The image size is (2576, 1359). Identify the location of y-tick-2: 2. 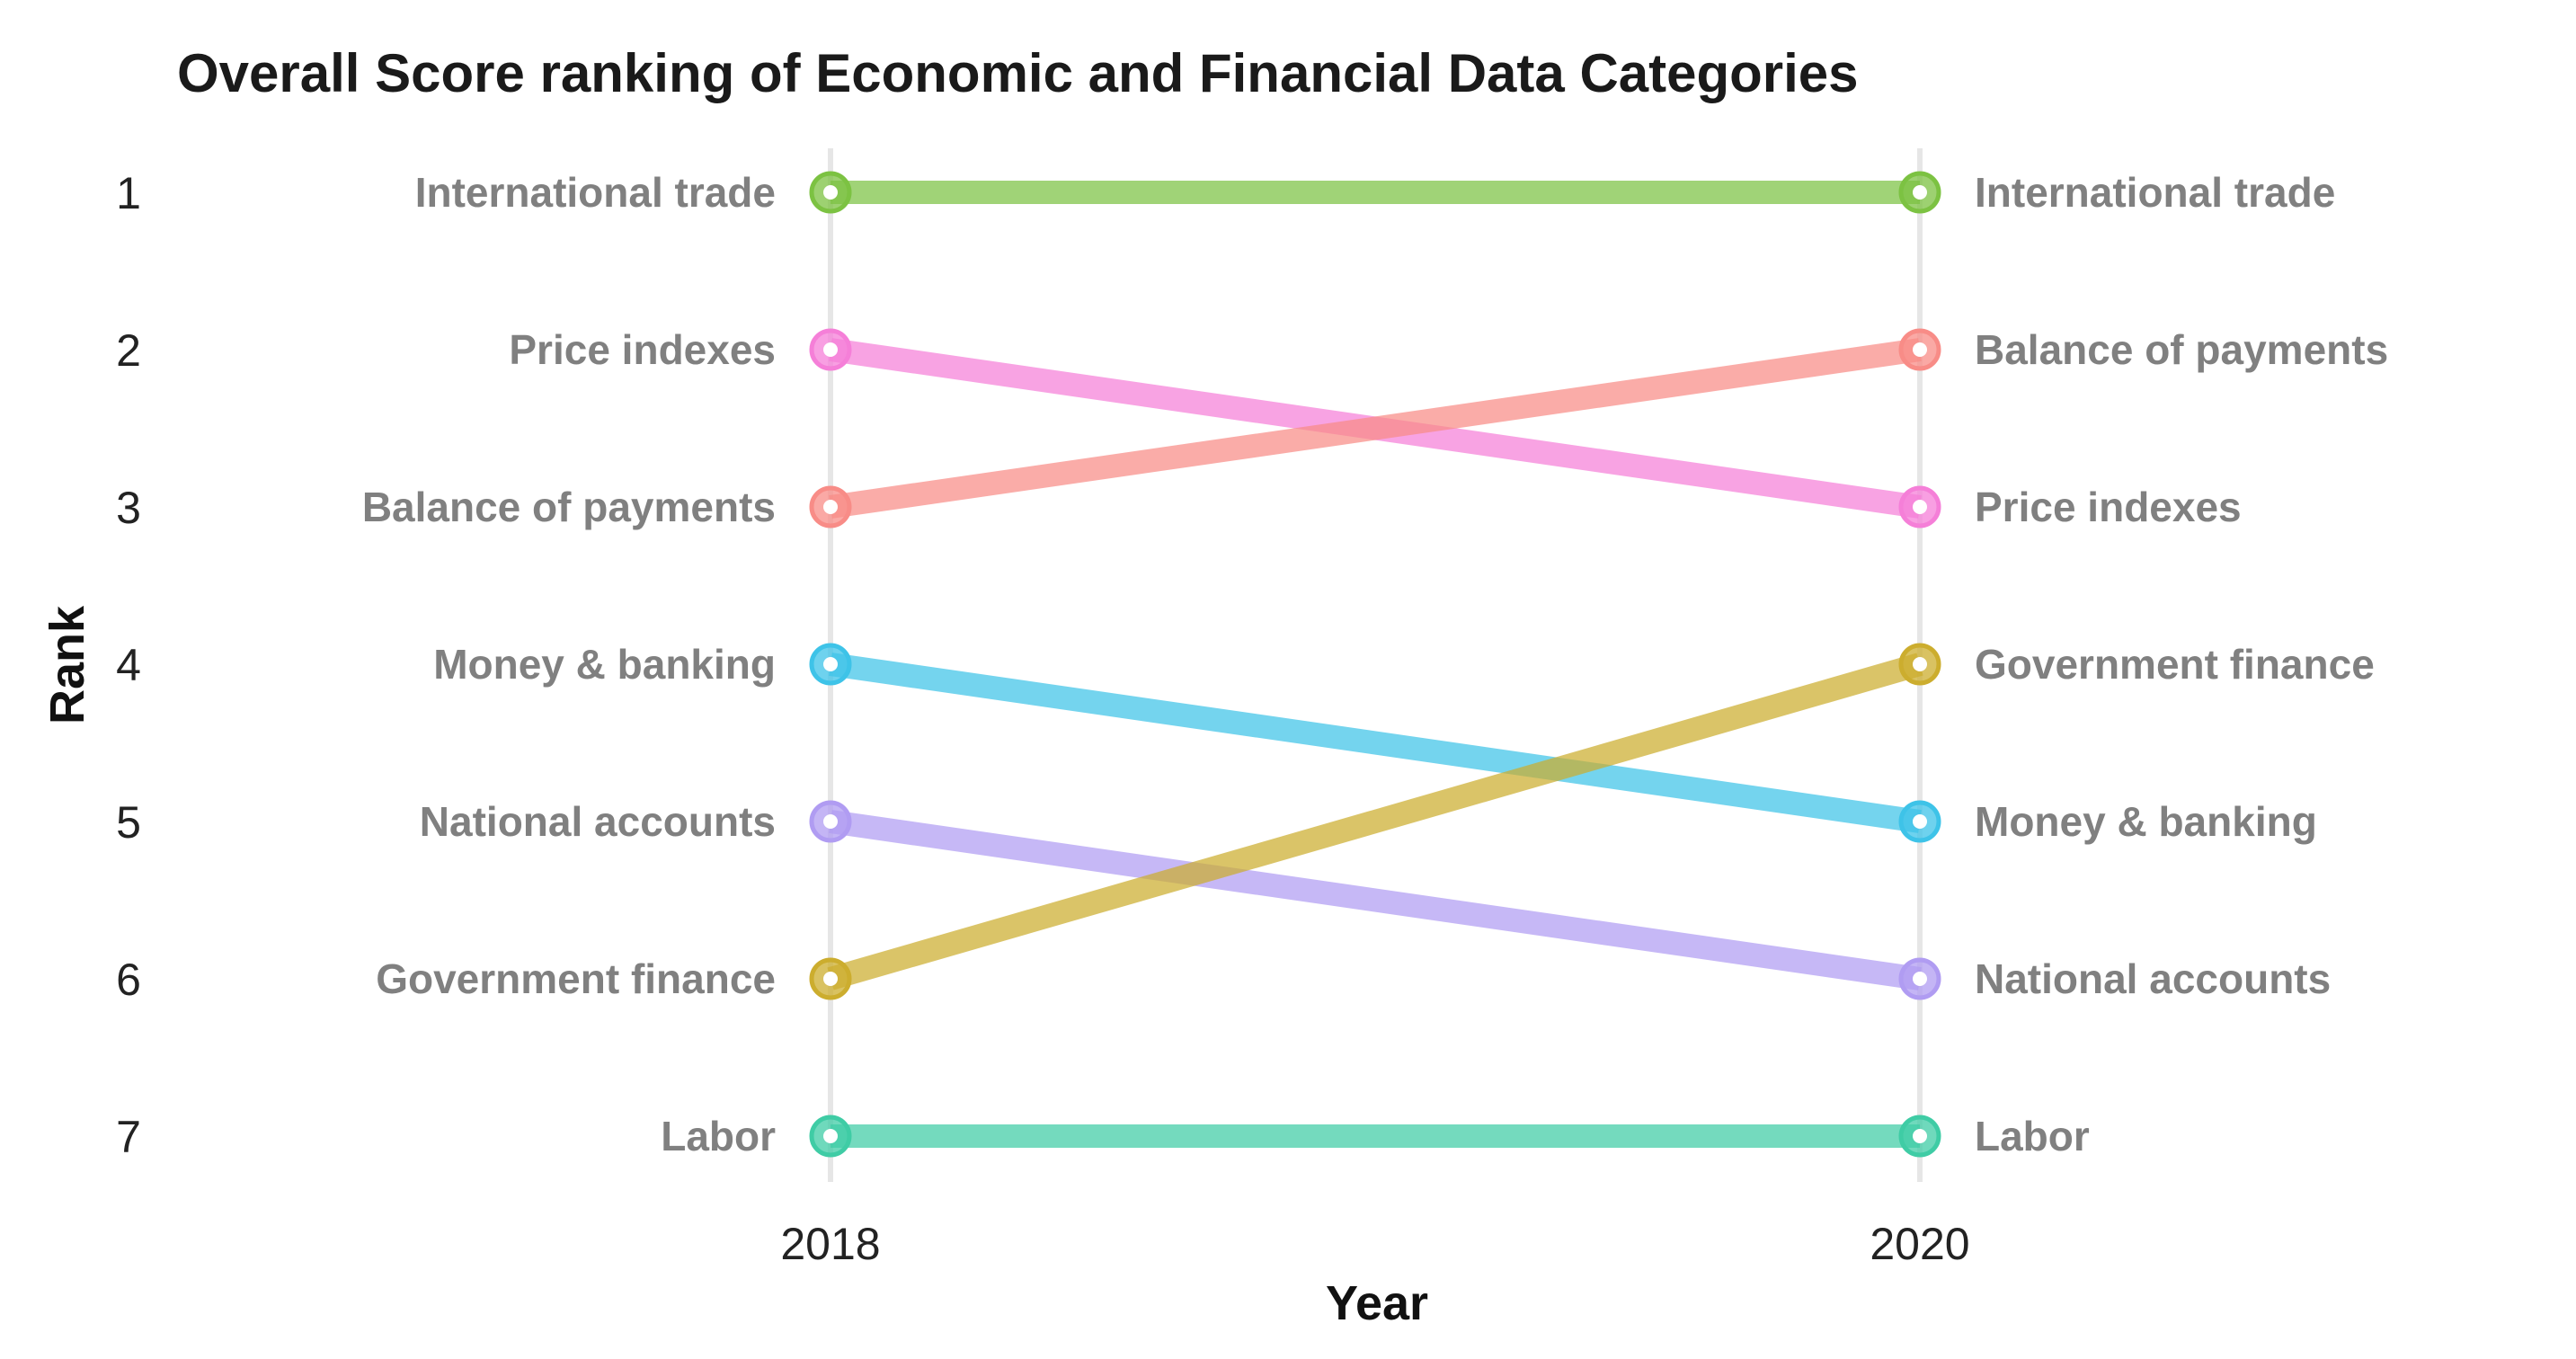
(128, 350).